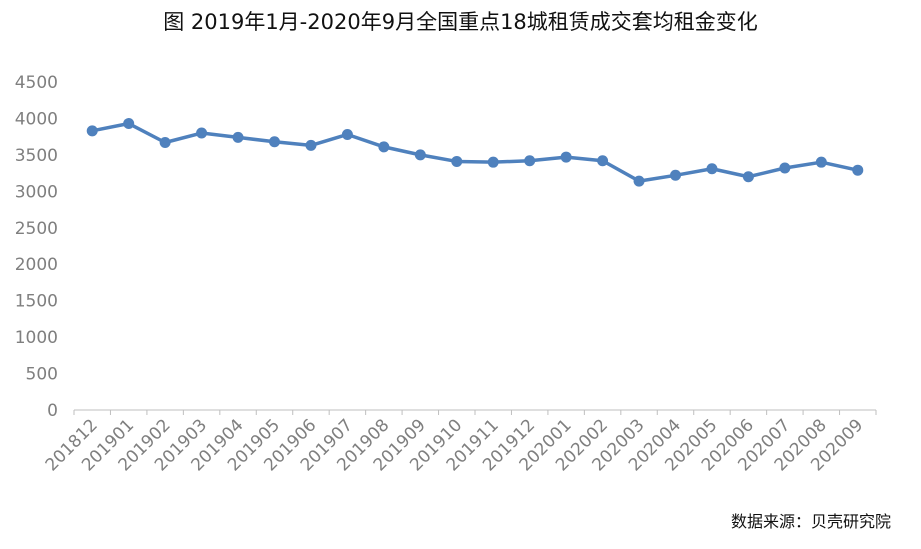 The width and height of the screenshot is (921, 549). Describe the element at coordinates (36, 265) in the screenshot. I see `y-tick-label: 2000` at that location.